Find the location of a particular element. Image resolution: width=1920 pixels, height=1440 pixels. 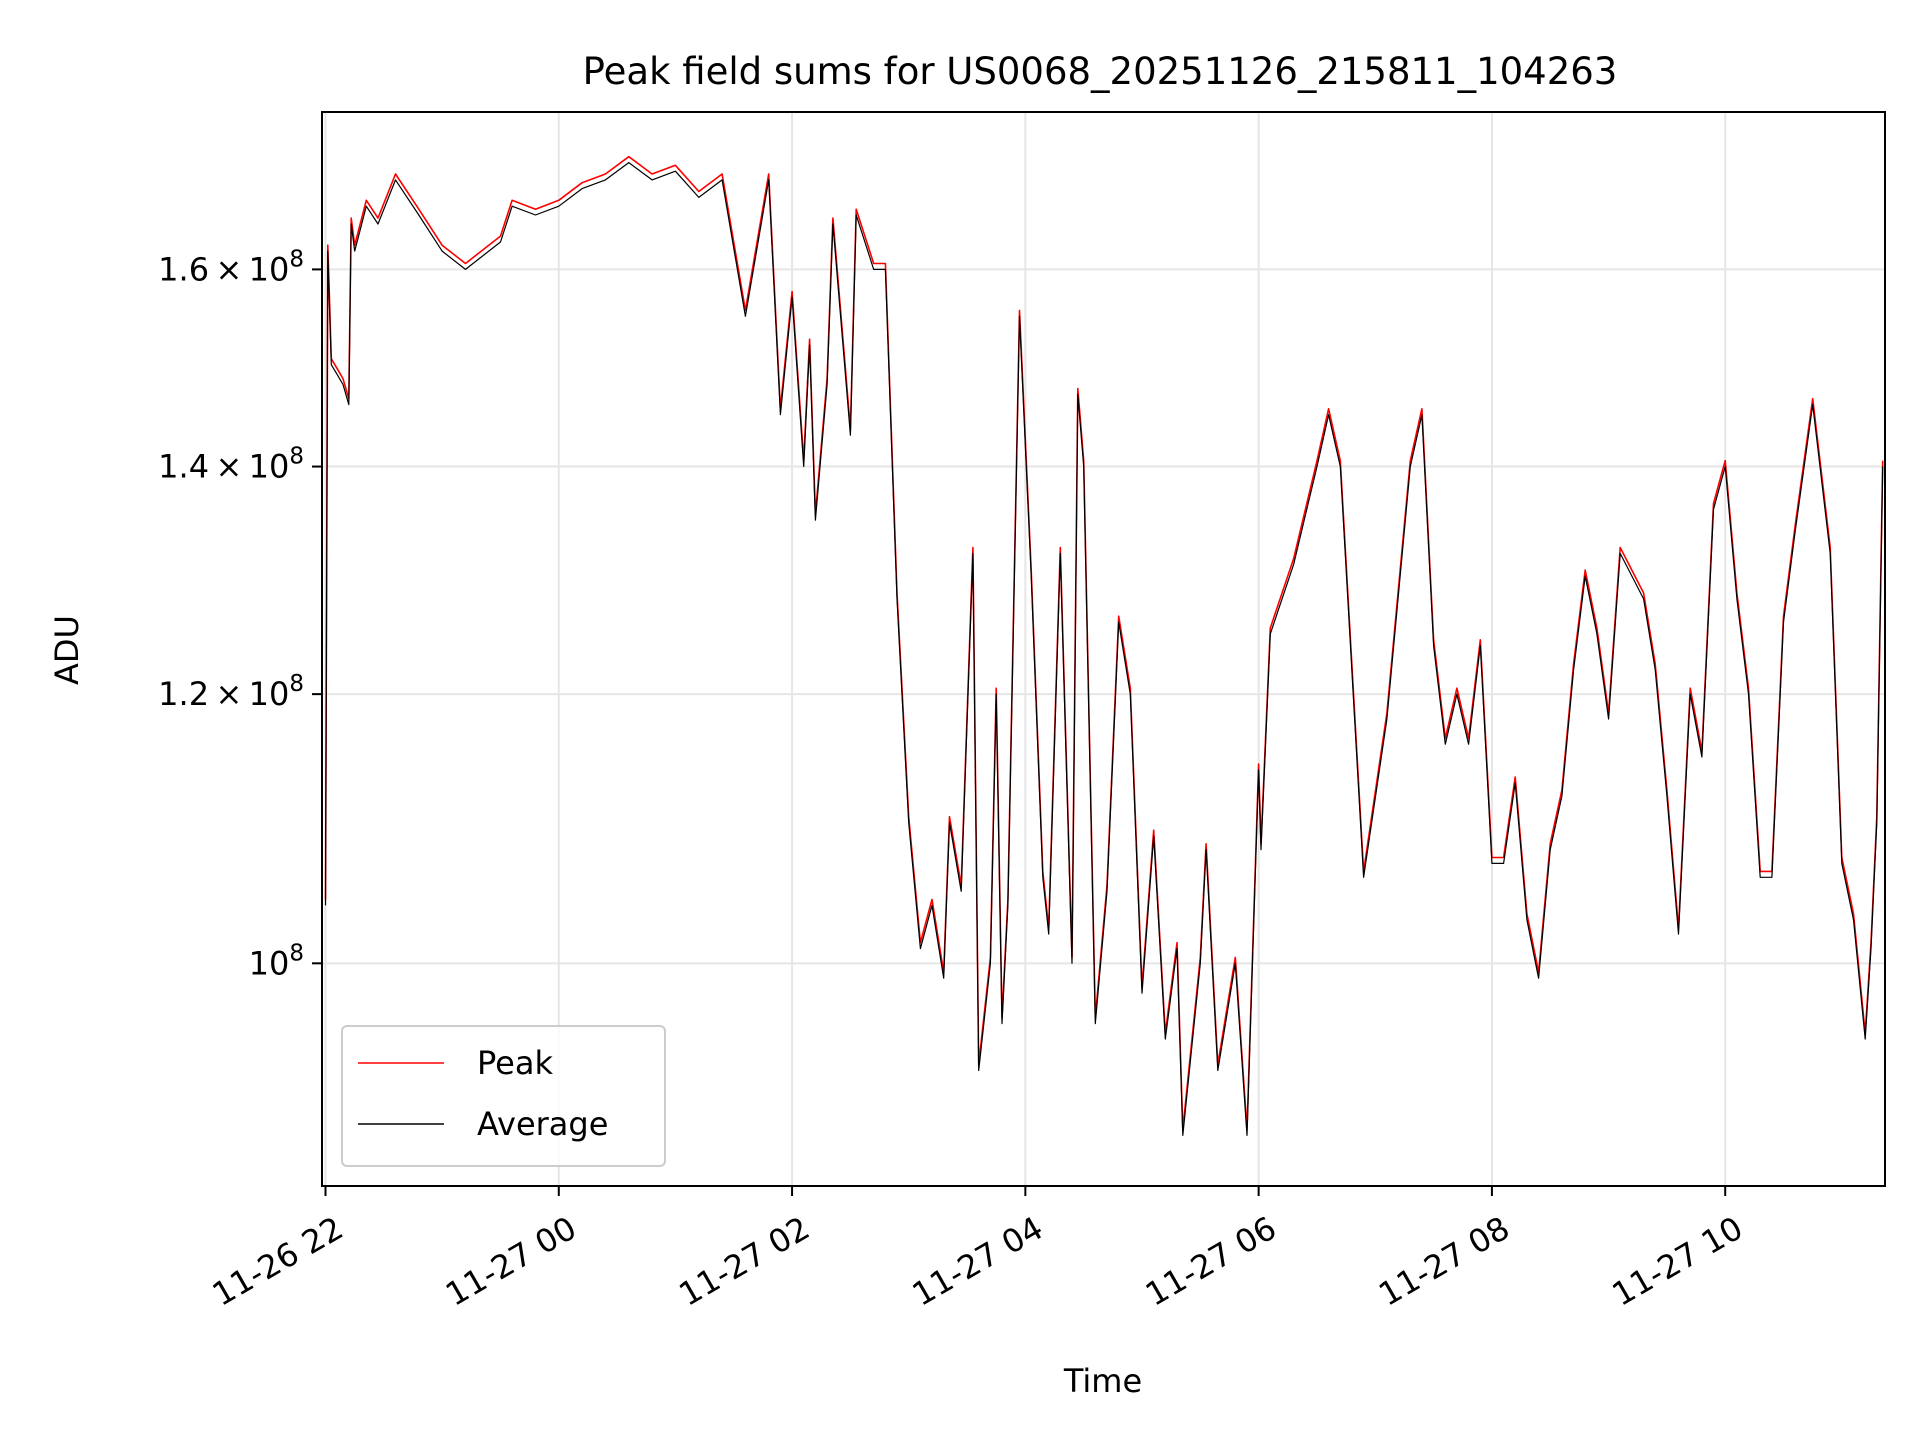

legend-label-peak: Peak is located at coordinates (515, 1063).